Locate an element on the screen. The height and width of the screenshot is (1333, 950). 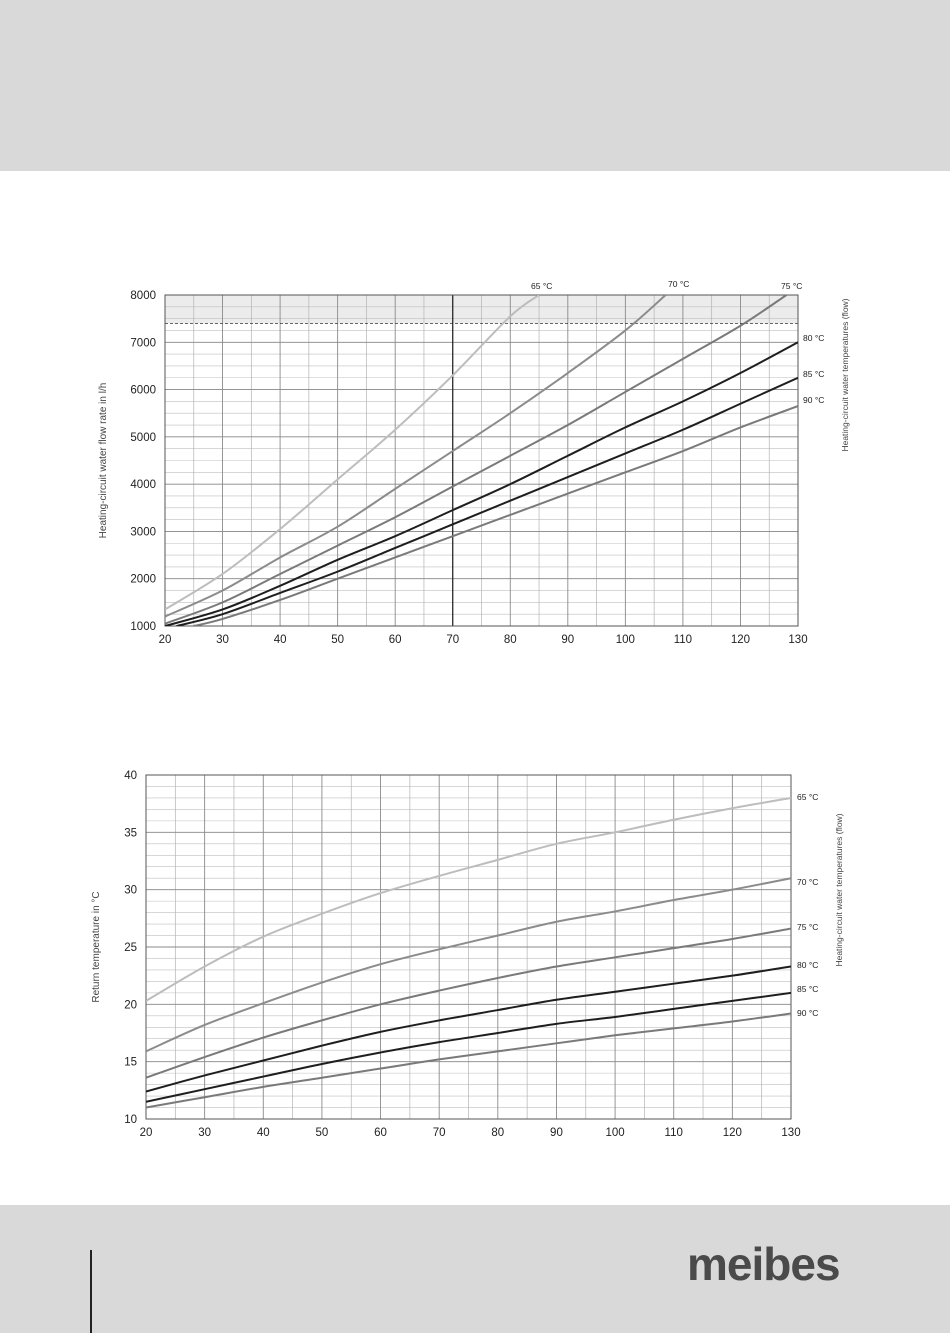
y-axis-title: Heating-circuit water flow rate in l/h is located at coordinates (103, 461).